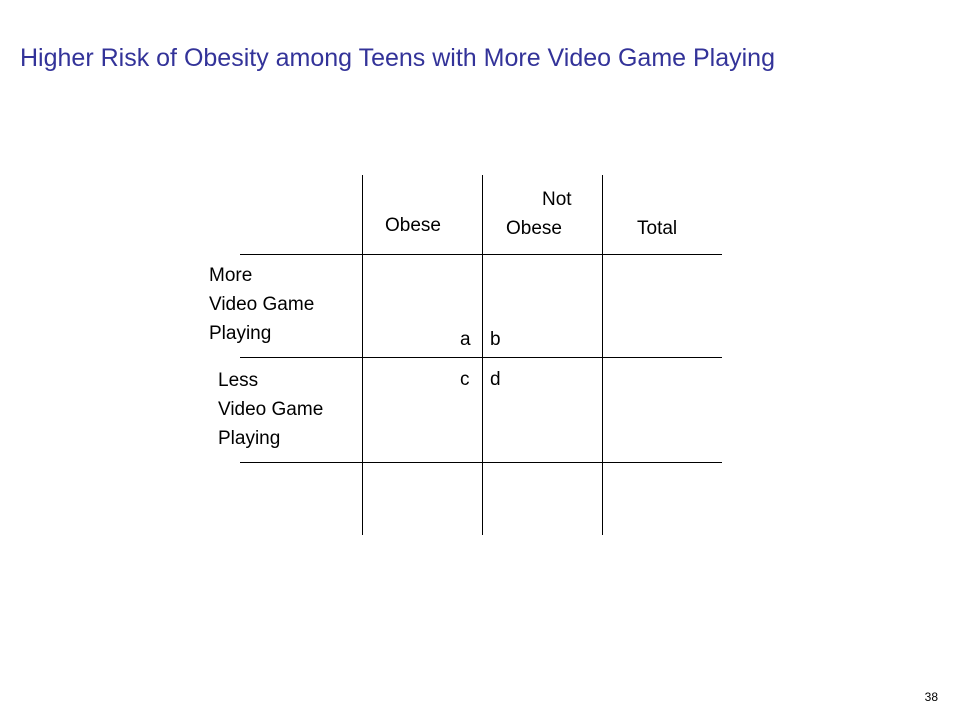  What do you see at coordinates (238, 380) in the screenshot?
I see `row-label-less-line1: Less` at bounding box center [238, 380].